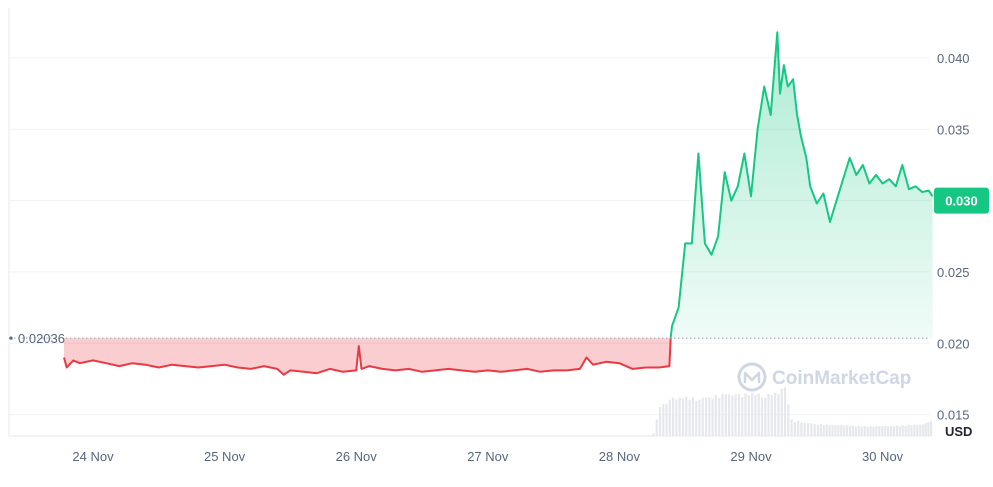 The width and height of the screenshot is (993, 487). I want to click on baseline-label: 0.02036, so click(41, 338).